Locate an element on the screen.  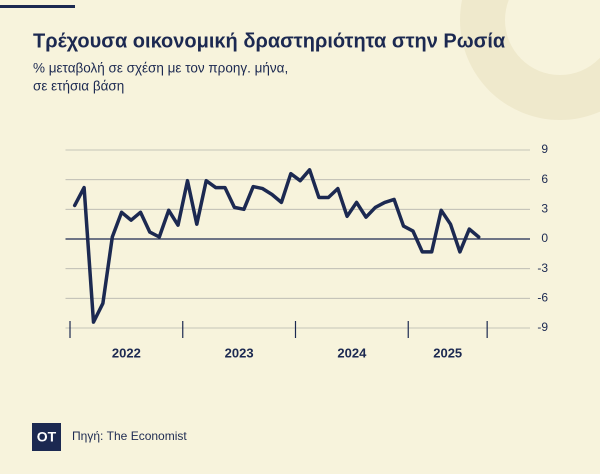
y-tick-label: 0 is located at coordinates (544, 238).